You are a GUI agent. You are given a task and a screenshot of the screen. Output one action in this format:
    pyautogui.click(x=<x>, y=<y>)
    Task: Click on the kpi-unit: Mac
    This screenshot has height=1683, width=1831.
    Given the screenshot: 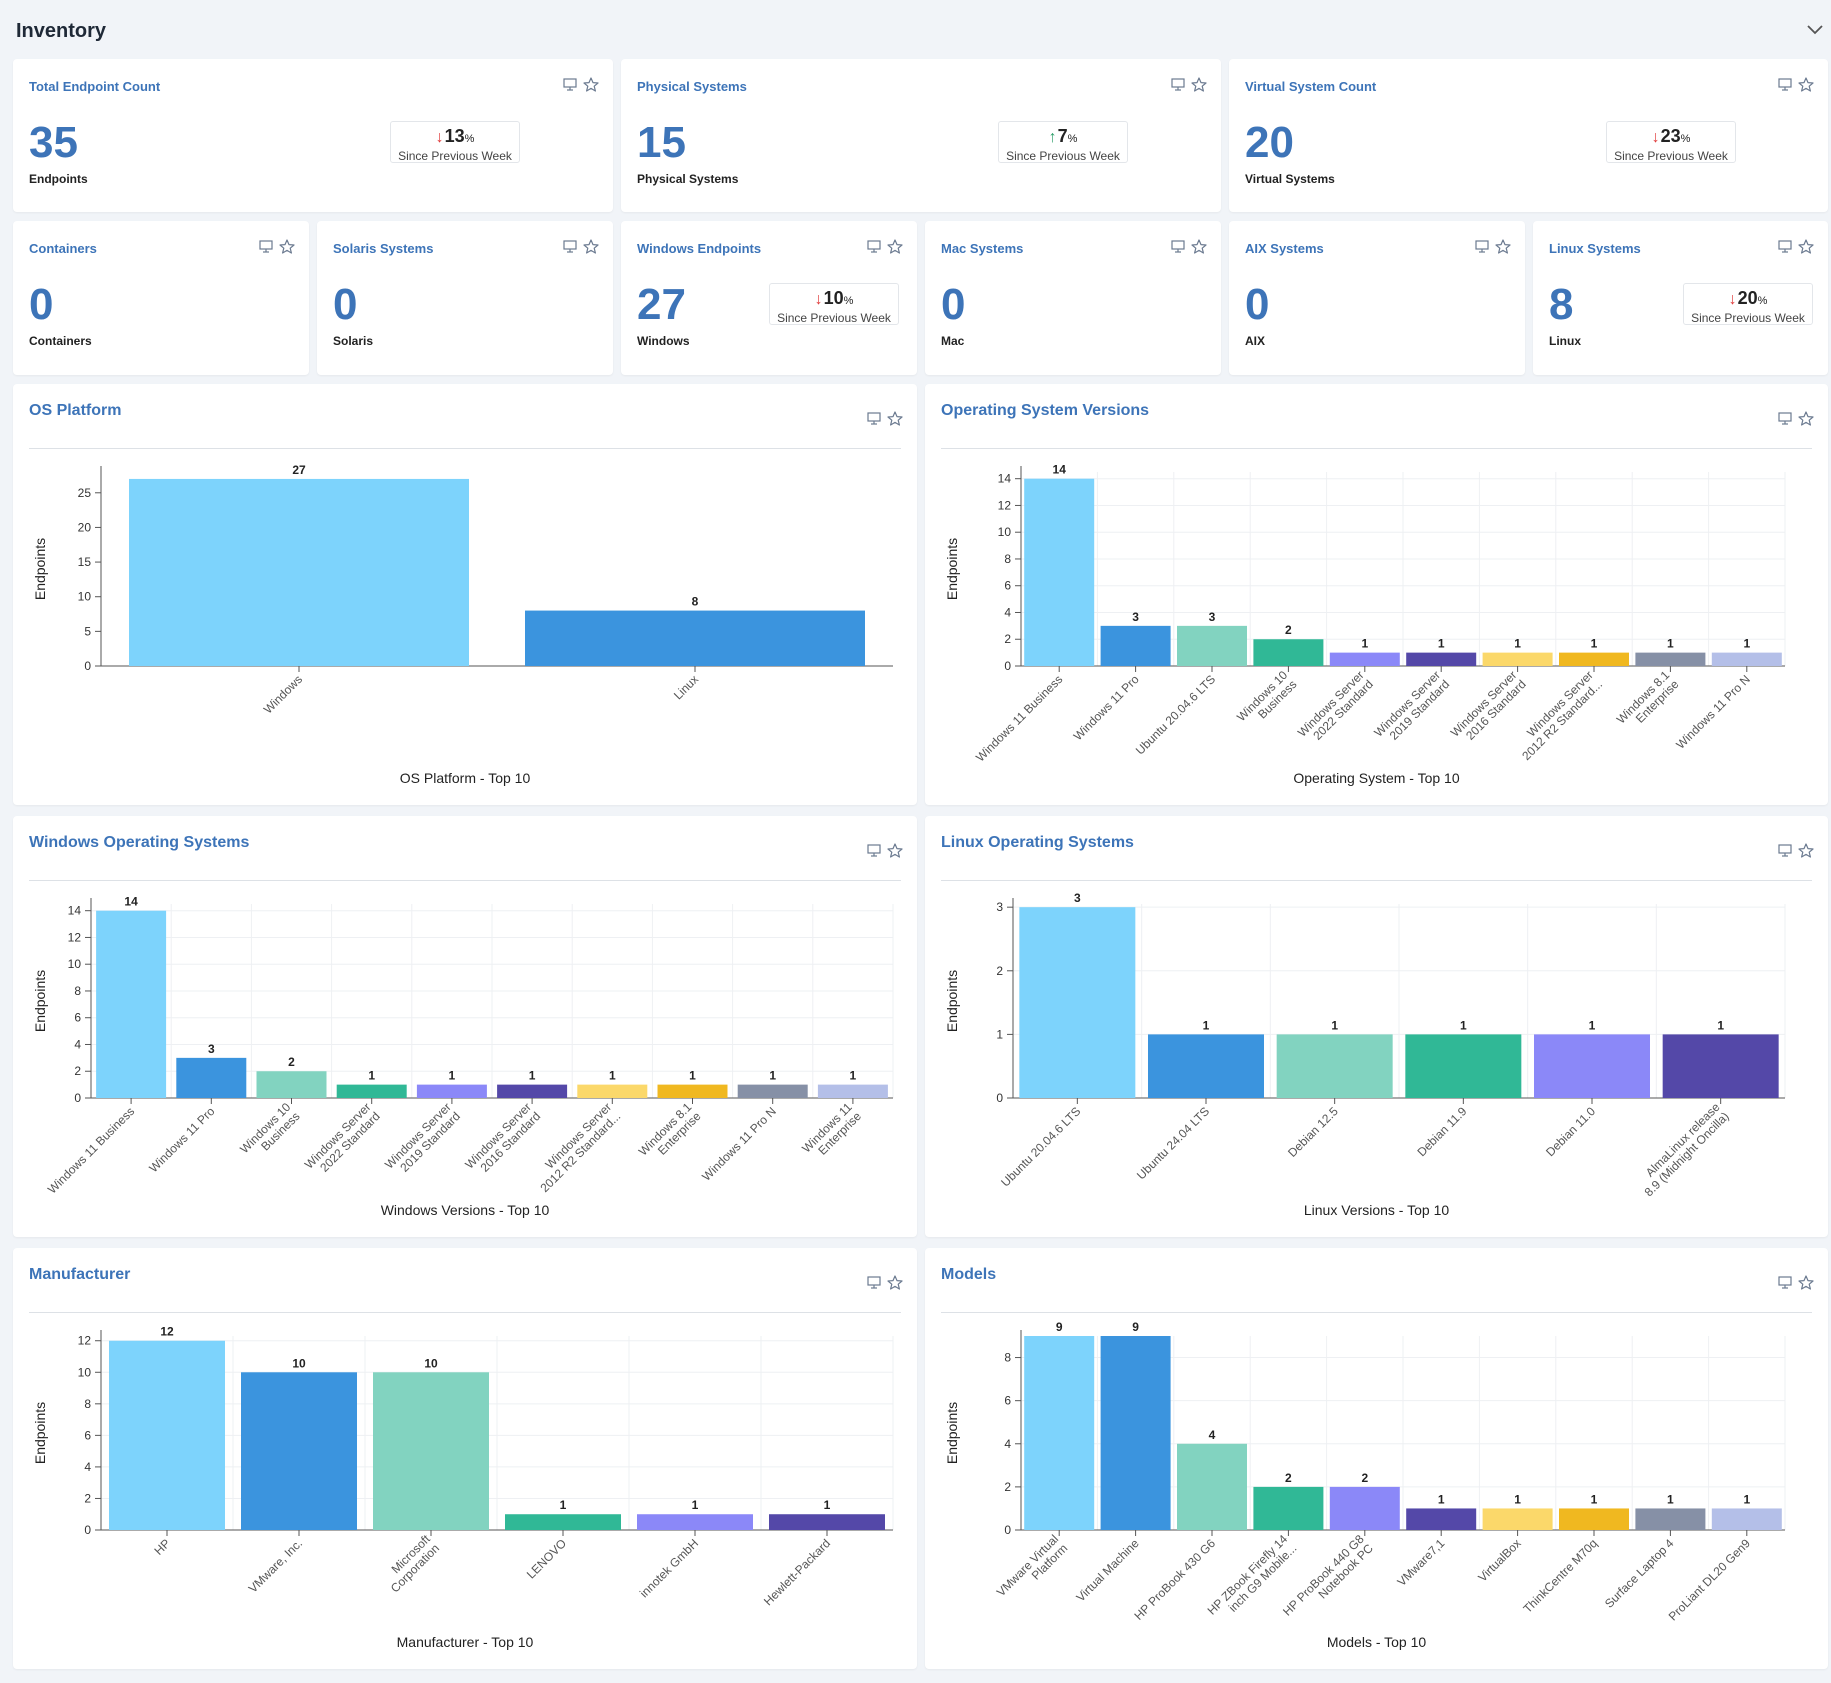 What is the action you would take?
    pyautogui.click(x=953, y=341)
    